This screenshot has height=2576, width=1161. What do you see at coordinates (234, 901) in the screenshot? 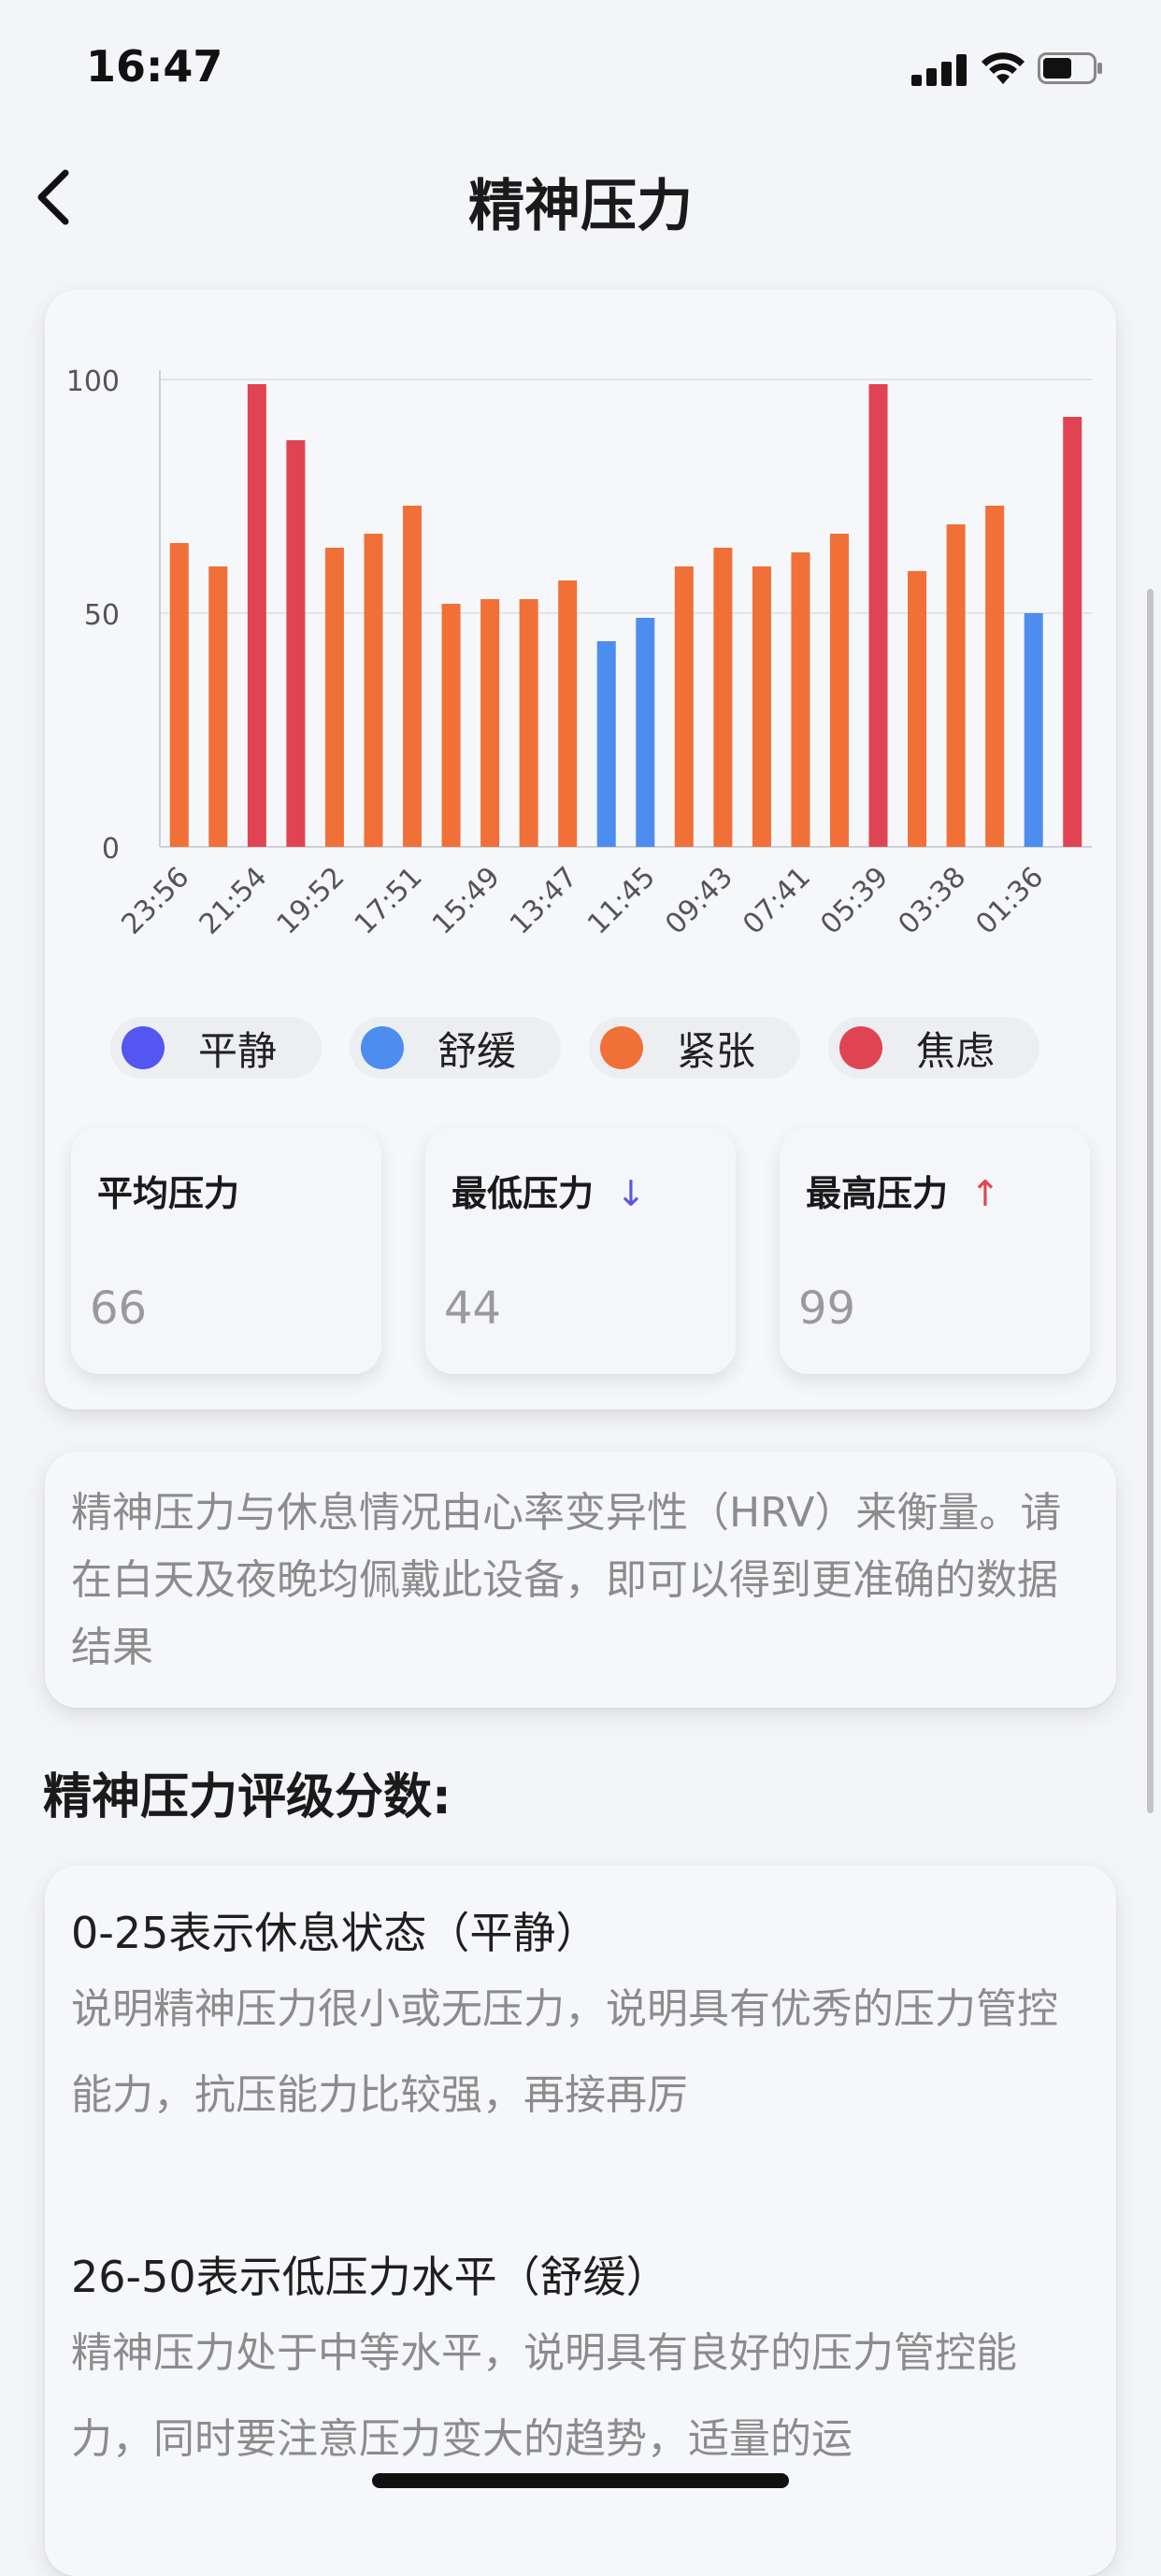
I see `x-tick-label: 21:54` at bounding box center [234, 901].